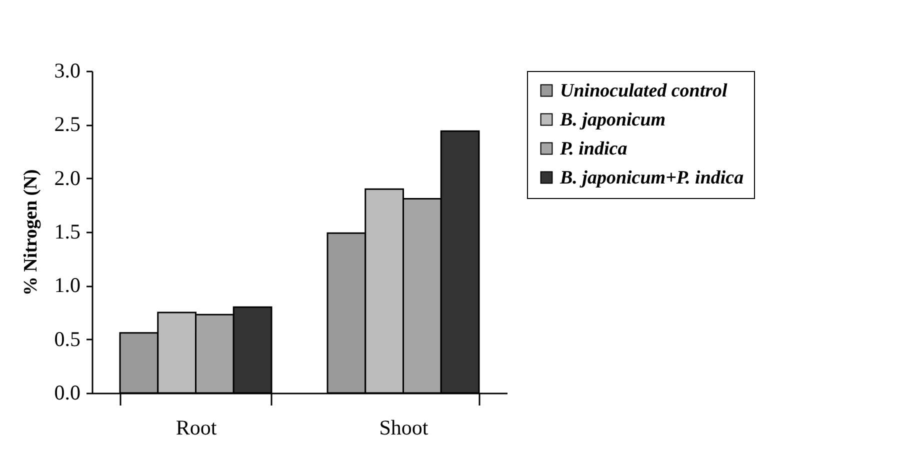 The width and height of the screenshot is (904, 466). I want to click on x-tick-label: Shoot, so click(403, 428).